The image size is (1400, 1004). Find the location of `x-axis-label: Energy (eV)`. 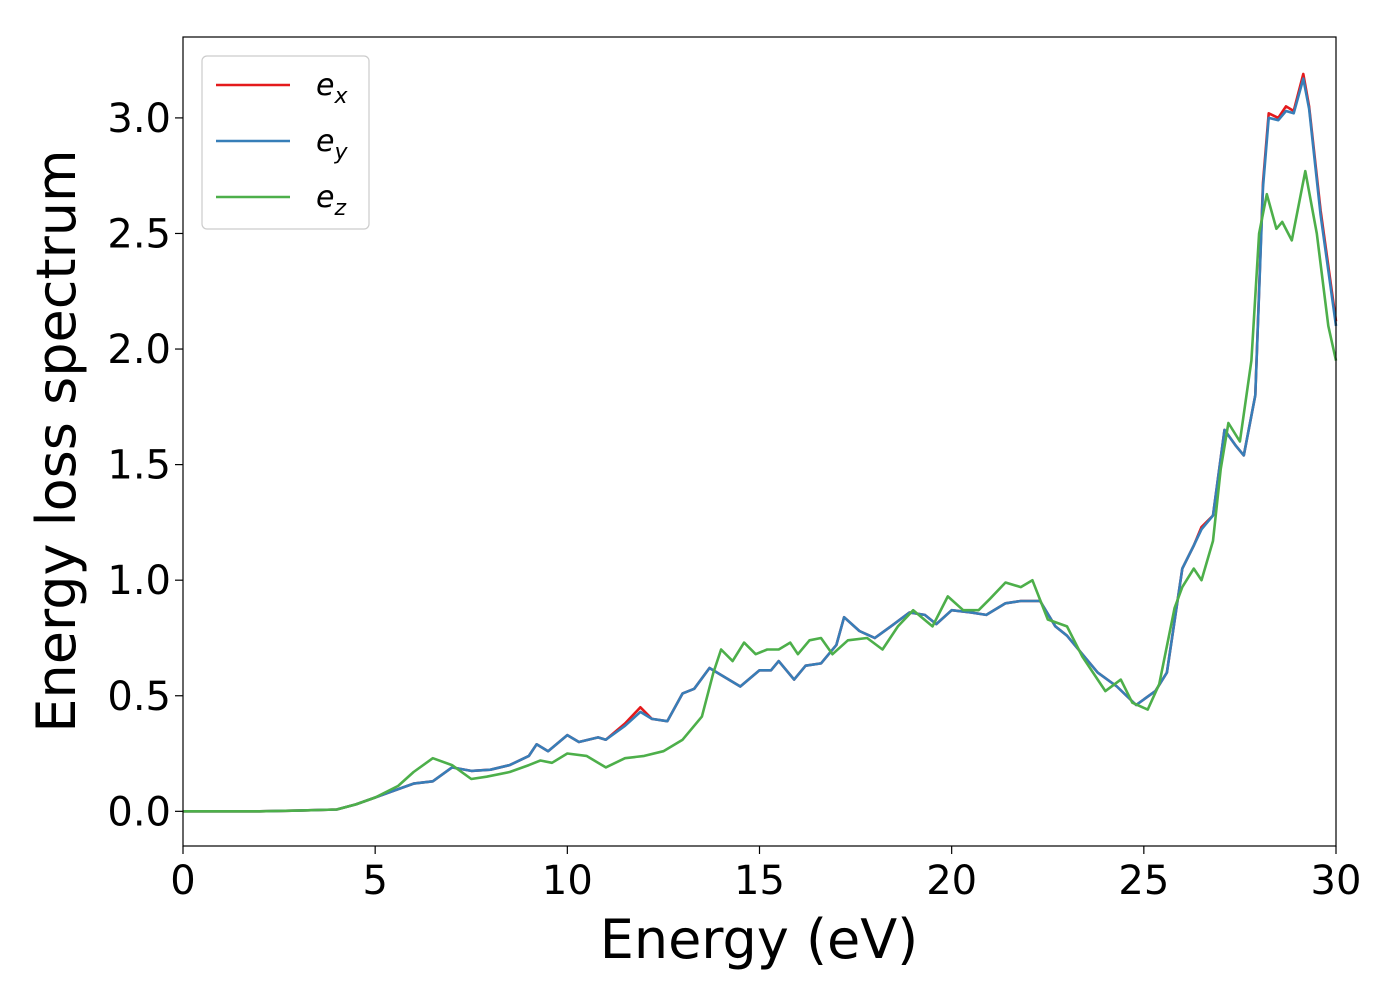

x-axis-label: Energy (eV) is located at coordinates (759, 939).